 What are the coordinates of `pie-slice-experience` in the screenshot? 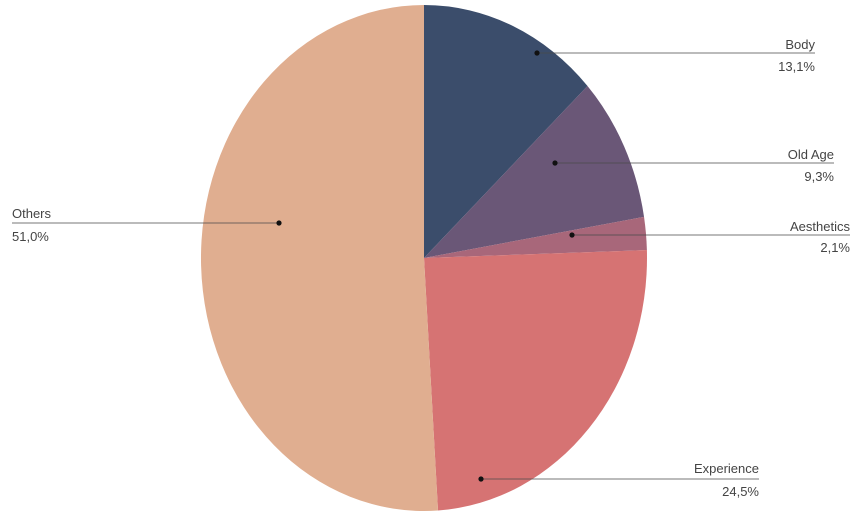 It's located at (536, 380).